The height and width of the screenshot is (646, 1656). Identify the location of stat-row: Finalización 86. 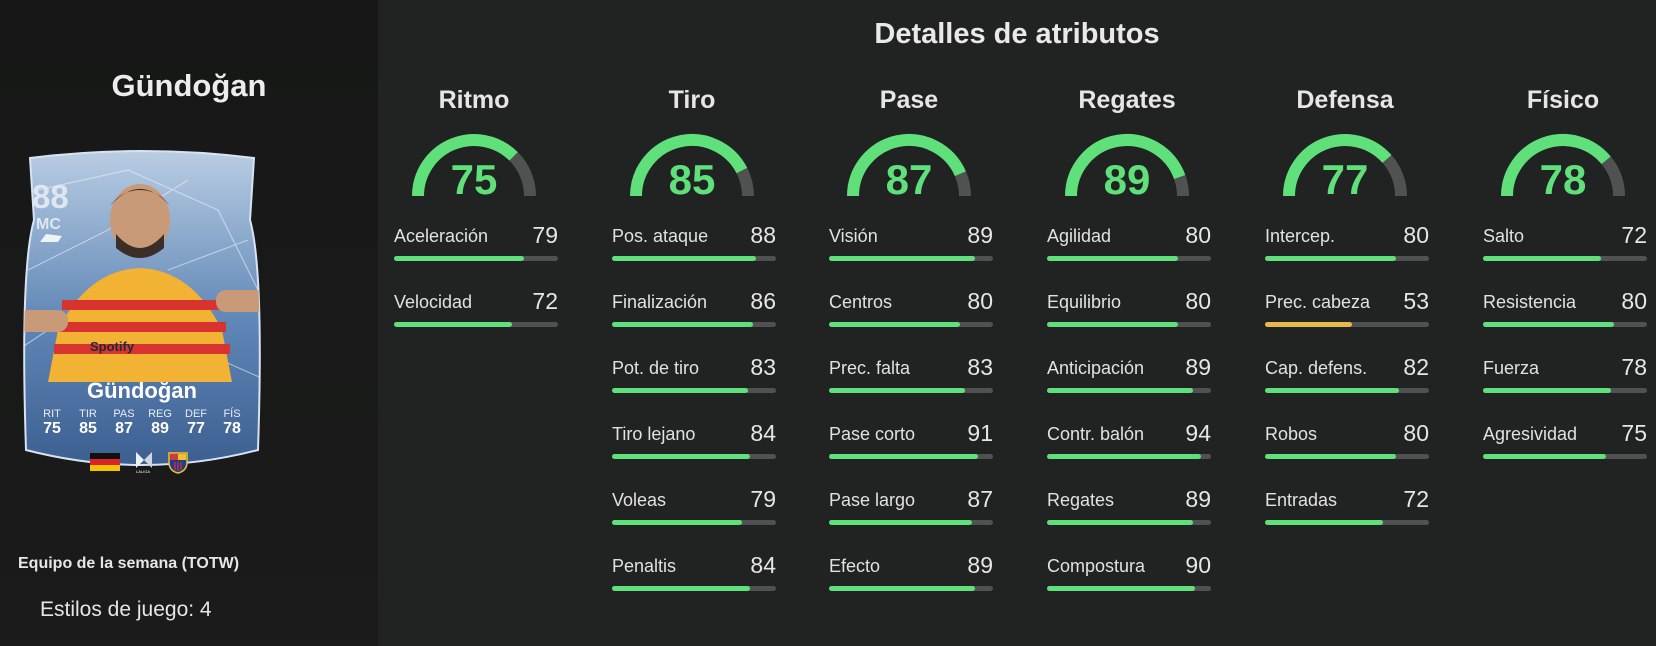
(692, 323).